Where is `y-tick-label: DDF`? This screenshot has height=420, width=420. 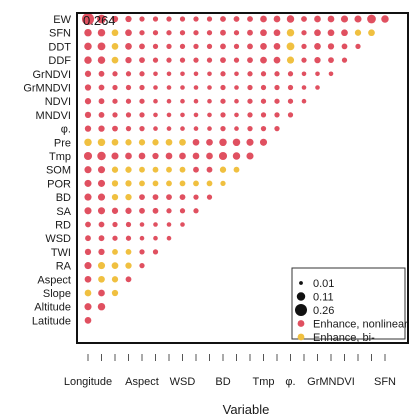 y-tick-label: DDF is located at coordinates (59, 61).